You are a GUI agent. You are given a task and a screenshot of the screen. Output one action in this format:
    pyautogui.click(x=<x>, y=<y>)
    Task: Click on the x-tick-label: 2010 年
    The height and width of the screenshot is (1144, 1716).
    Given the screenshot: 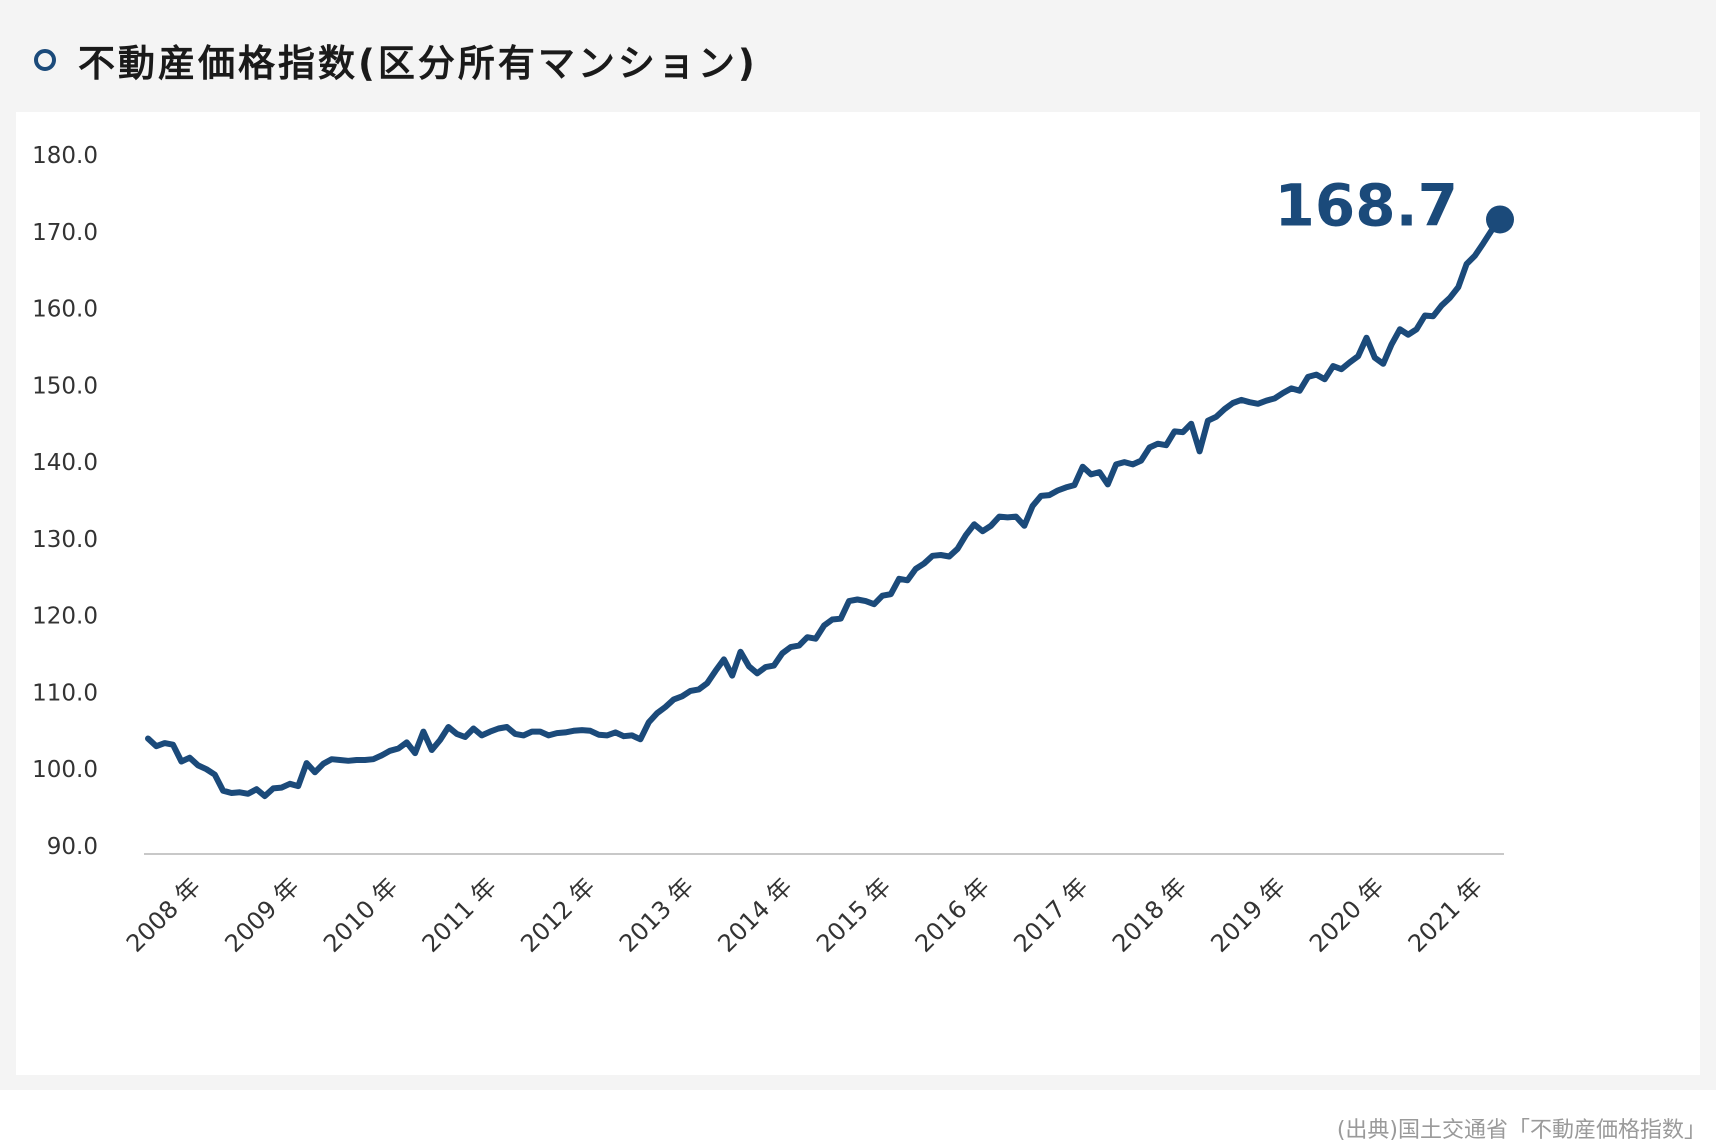 What is the action you would take?
    pyautogui.click(x=360, y=914)
    